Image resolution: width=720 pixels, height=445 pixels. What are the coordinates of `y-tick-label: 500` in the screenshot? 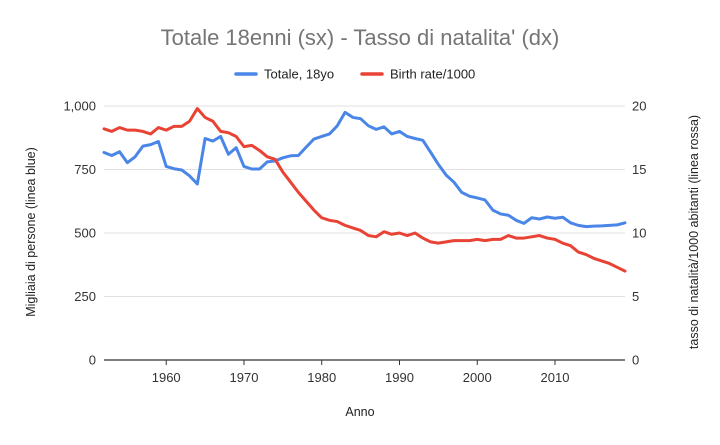 It's located at (85, 233).